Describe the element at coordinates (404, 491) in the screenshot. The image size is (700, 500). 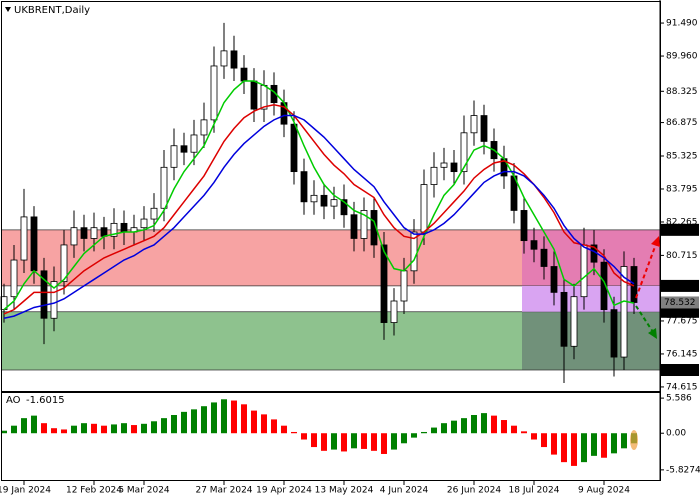
I see `x-tick-label: 4 Jun 2024` at that location.